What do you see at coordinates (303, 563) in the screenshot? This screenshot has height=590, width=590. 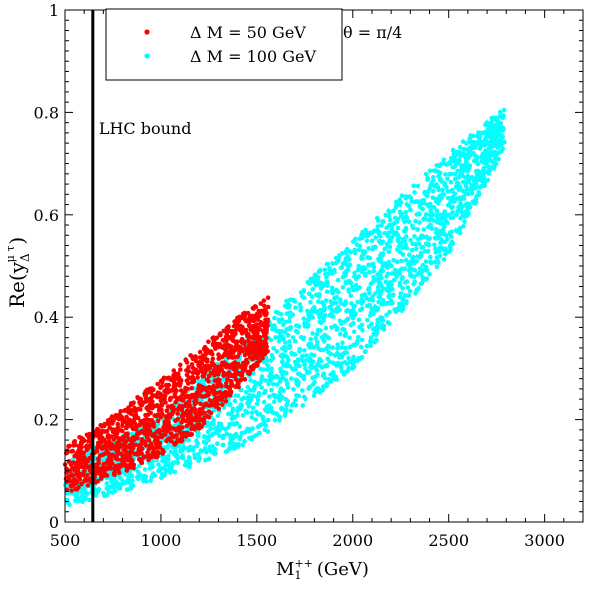 I see `x-axis-title-sup: ++` at bounding box center [303, 563].